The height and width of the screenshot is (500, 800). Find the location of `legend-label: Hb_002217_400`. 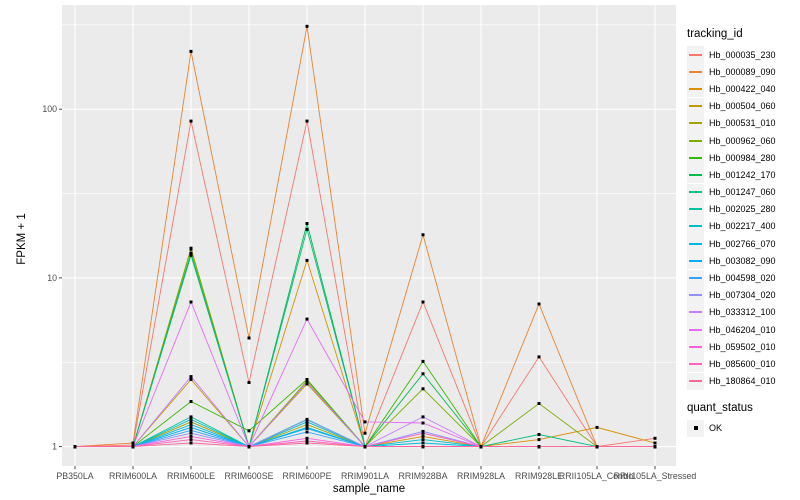

legend-label: Hb_002217_400 is located at coordinates (742, 226).